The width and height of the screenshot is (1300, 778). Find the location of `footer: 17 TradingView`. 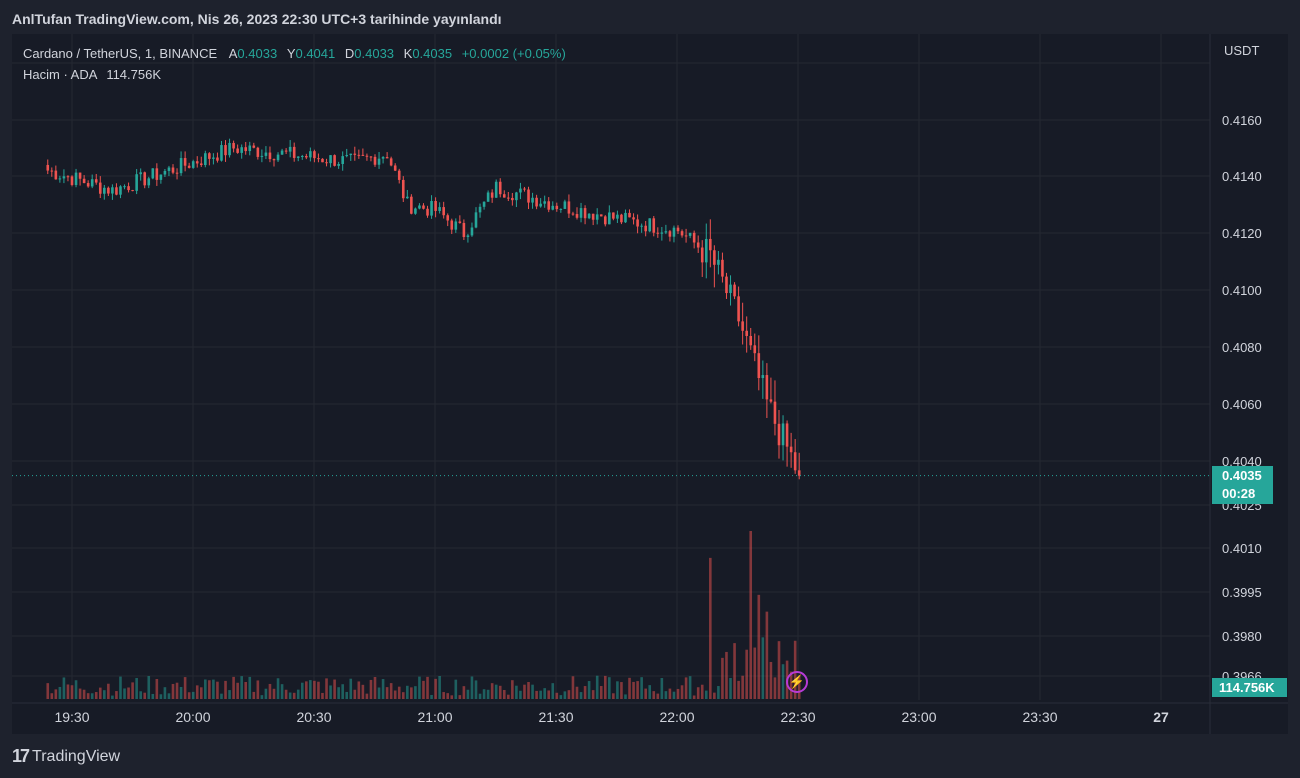

footer: 17 TradingView is located at coordinates (66, 756).